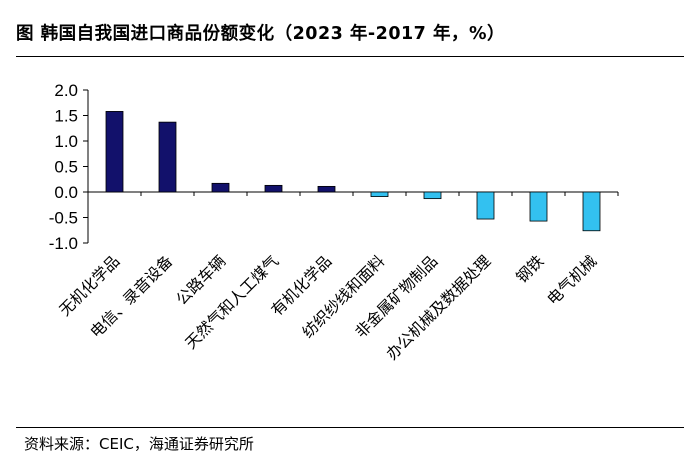 Image resolution: width=700 pixels, height=460 pixels. I want to click on y-tick-label: 0.0, so click(66, 192).